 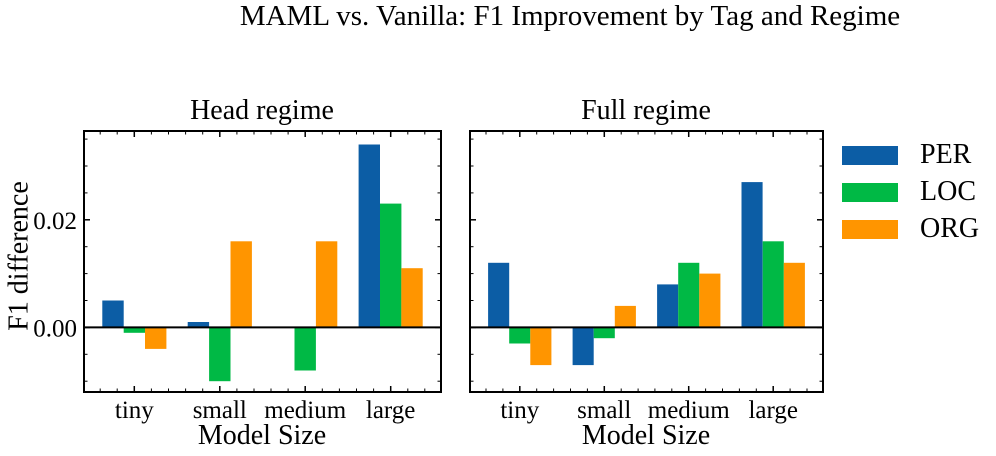 What do you see at coordinates (134, 330) in the screenshot?
I see `bar-head-regime-loc-tiny` at bounding box center [134, 330].